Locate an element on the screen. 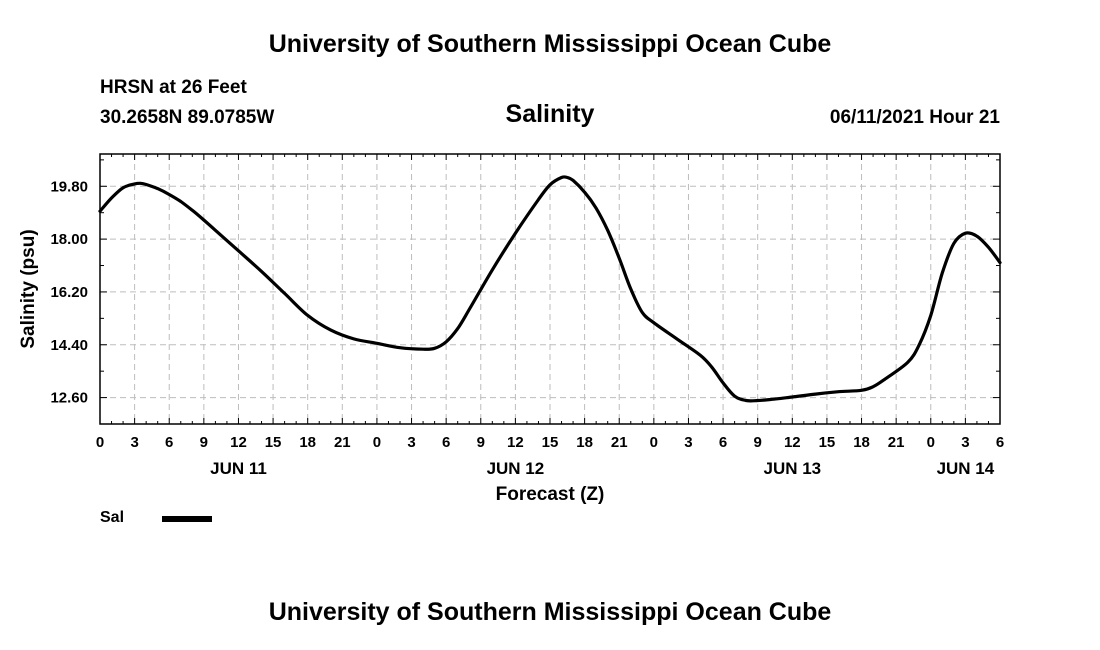 The width and height of the screenshot is (1100, 650). forecast-datetime: 06/11/2021 Hour 21 is located at coordinates (914, 117).